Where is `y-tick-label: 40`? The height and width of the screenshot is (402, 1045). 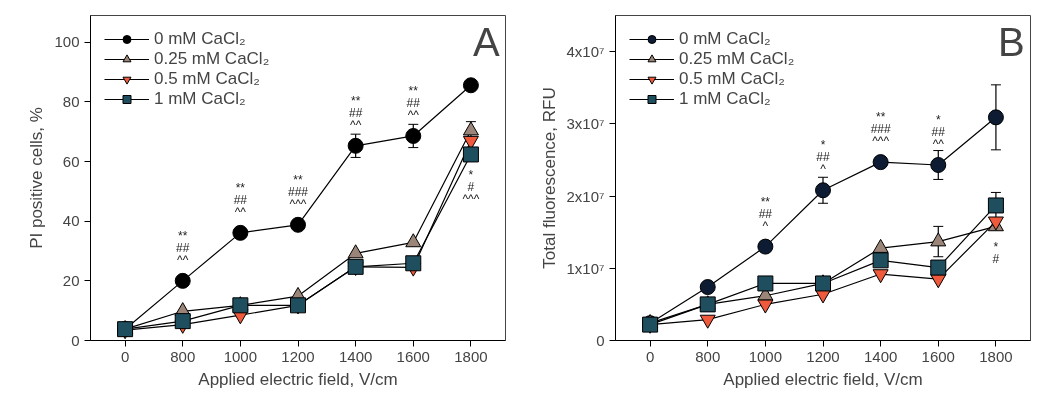 y-tick-label: 40 is located at coordinates (71, 221).